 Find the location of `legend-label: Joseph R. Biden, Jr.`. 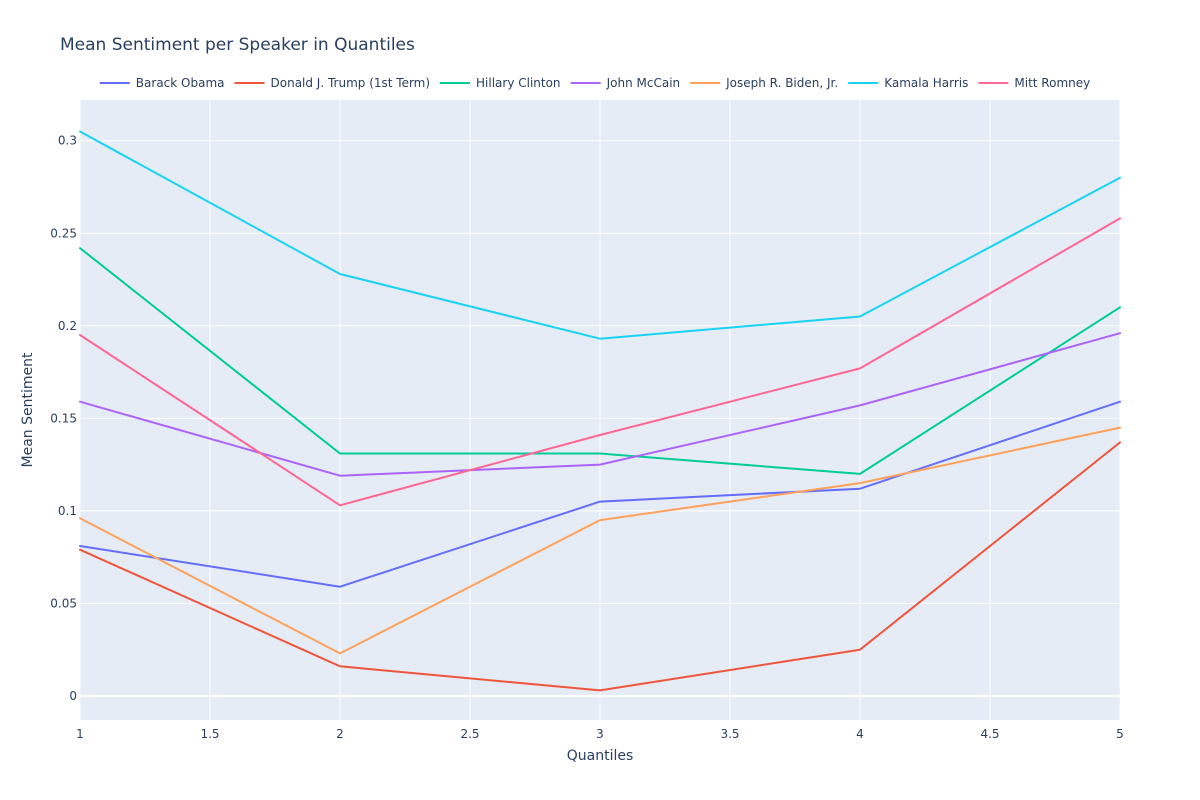

legend-label: Joseph R. Biden, Jr. is located at coordinates (781, 83).